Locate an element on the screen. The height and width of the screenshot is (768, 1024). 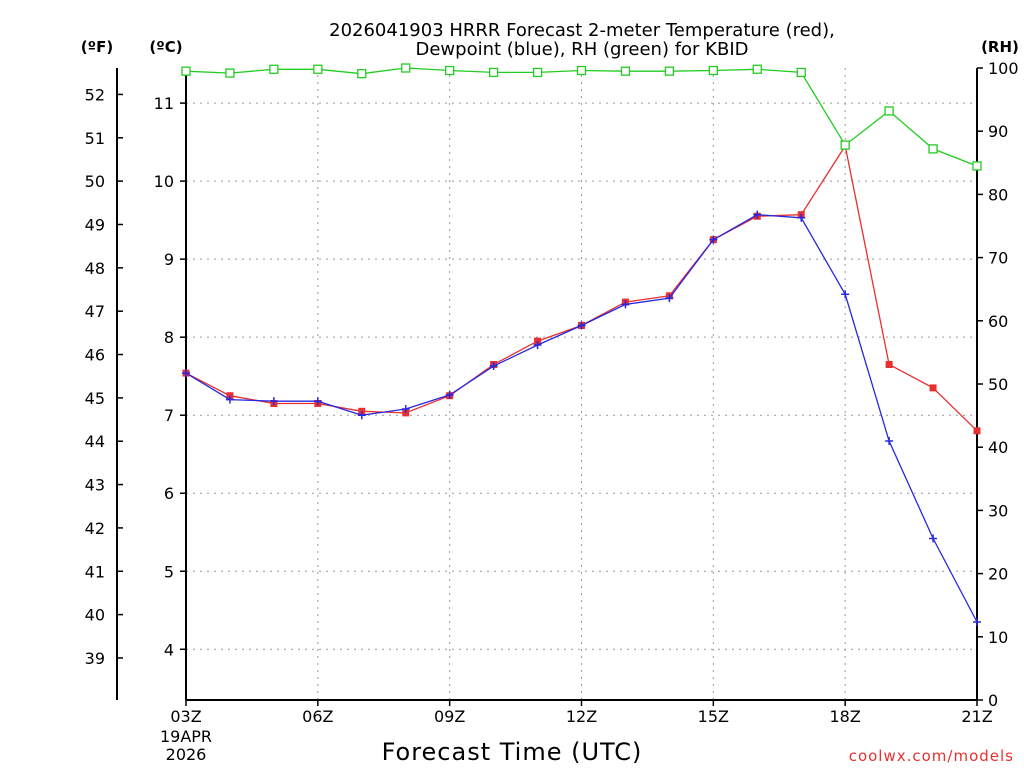
x-date-label-line2: 2026 is located at coordinates (186, 754).